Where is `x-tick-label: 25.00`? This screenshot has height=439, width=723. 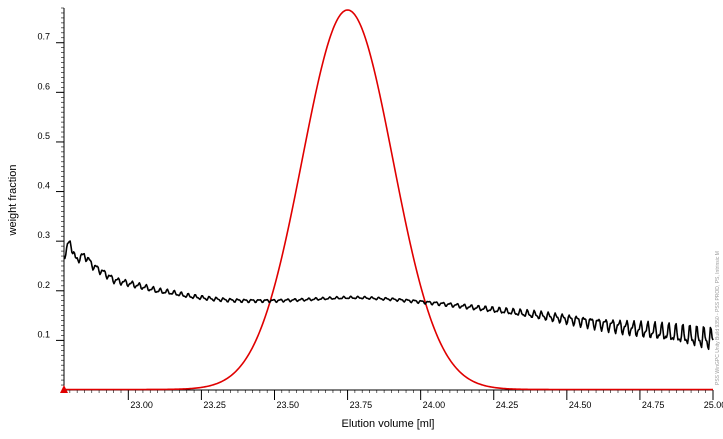
x-tick-label: 25.00 is located at coordinates (713, 405).